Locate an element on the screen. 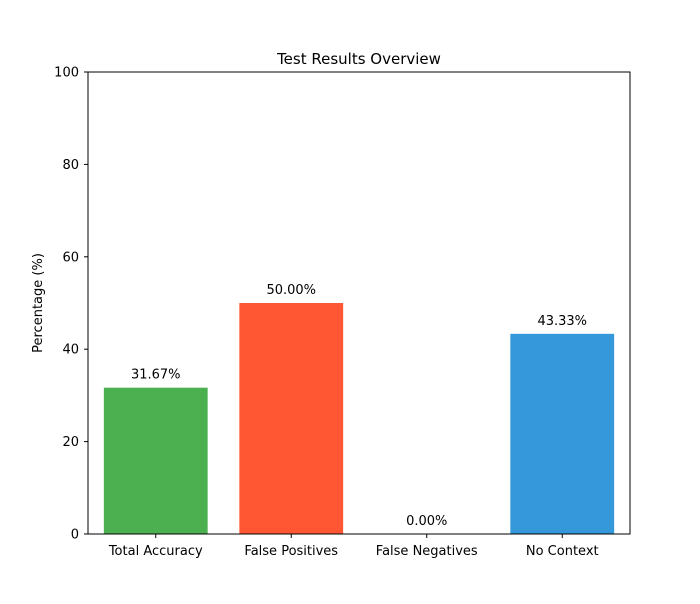 This screenshot has height=604, width=700. chart-title: Test Results Overview is located at coordinates (358, 59).